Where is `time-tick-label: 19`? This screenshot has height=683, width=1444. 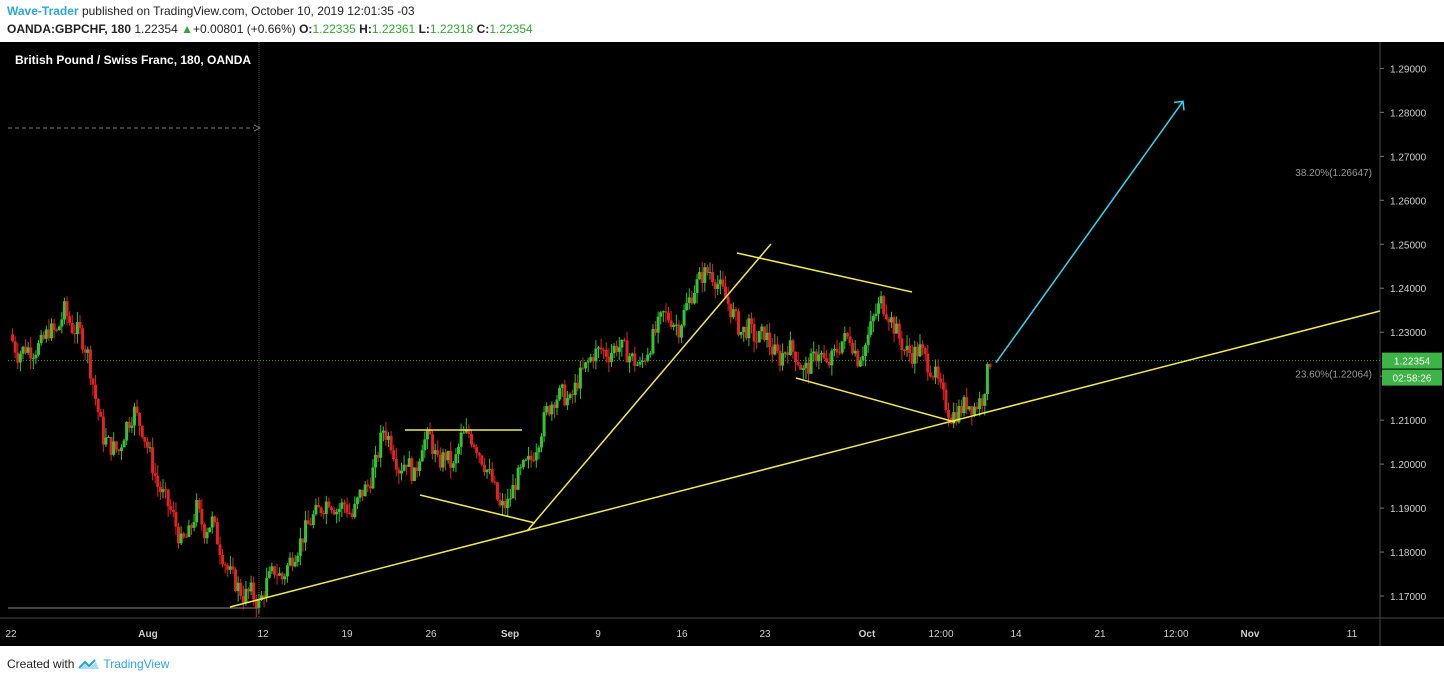 time-tick-label: 19 is located at coordinates (347, 634).